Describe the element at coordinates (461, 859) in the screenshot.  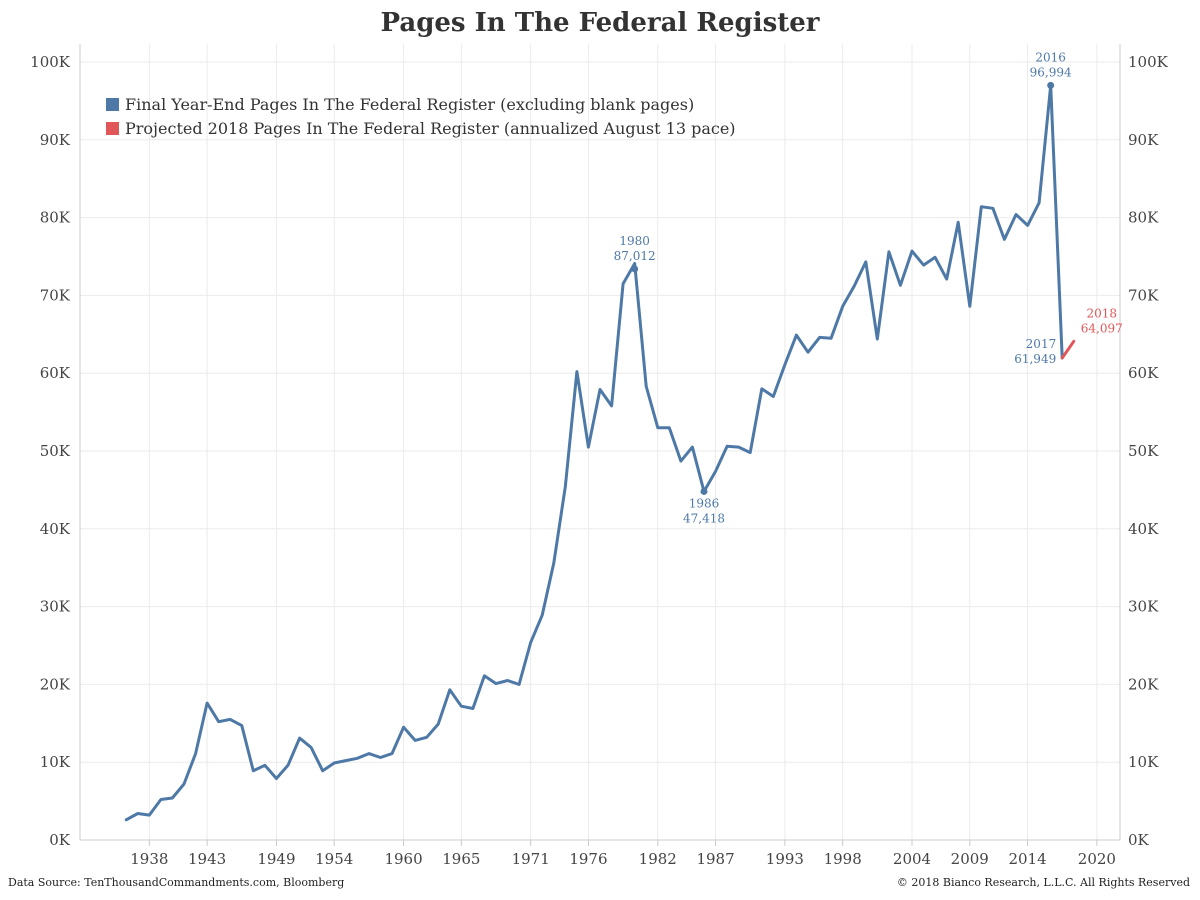
I see `x-tick-label: 1965` at that location.